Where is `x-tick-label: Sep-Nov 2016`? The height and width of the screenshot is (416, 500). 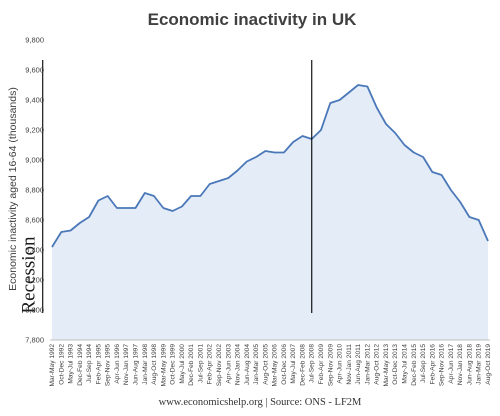 x-tick-label: Sep-Nov 2016 is located at coordinates (442, 365).